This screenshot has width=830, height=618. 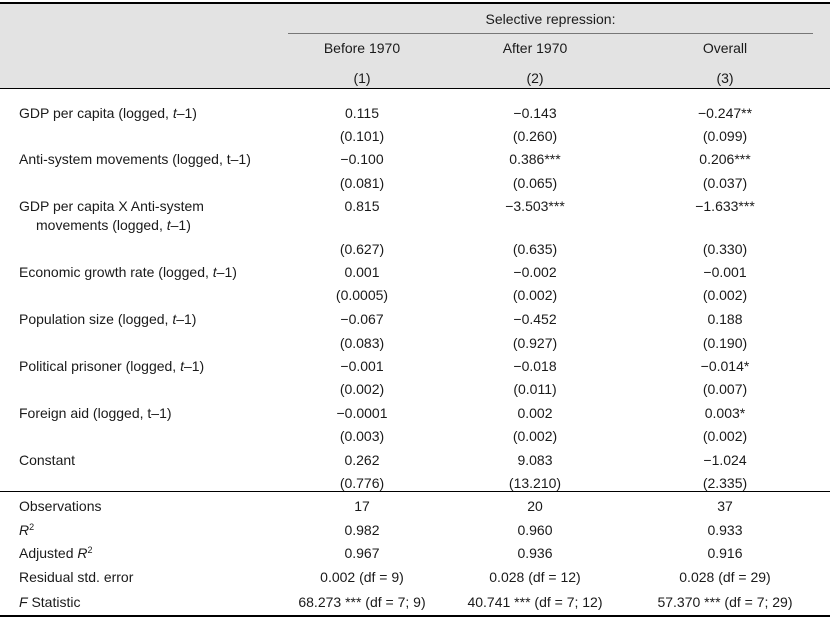 What do you see at coordinates (535, 206) in the screenshot?
I see `coef-cell: −3.503***` at bounding box center [535, 206].